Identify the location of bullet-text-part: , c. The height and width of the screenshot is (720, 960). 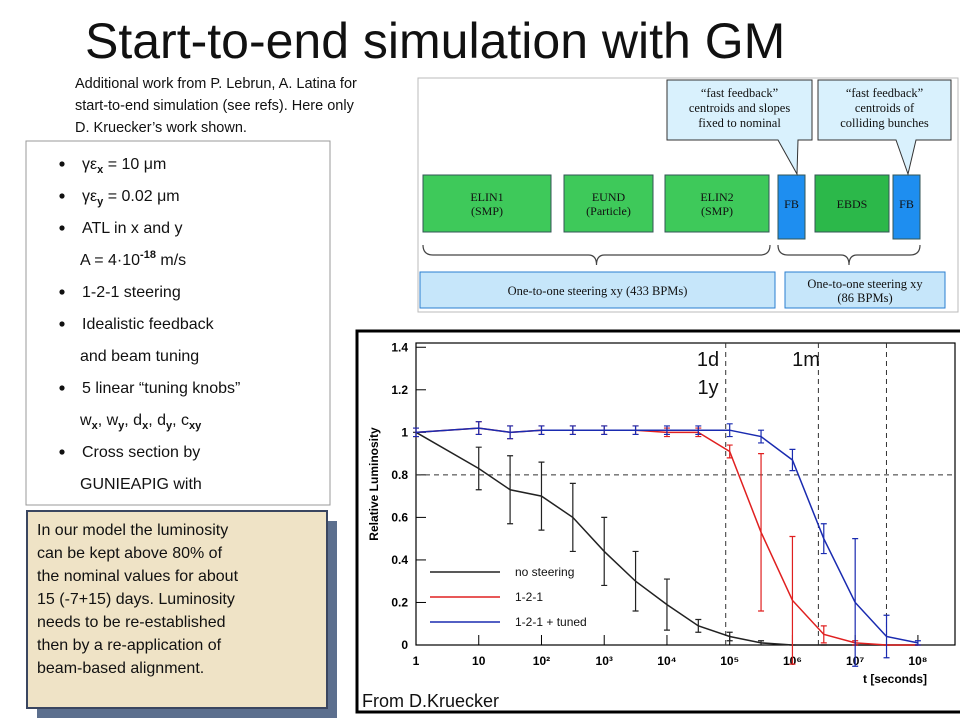
(180, 420).